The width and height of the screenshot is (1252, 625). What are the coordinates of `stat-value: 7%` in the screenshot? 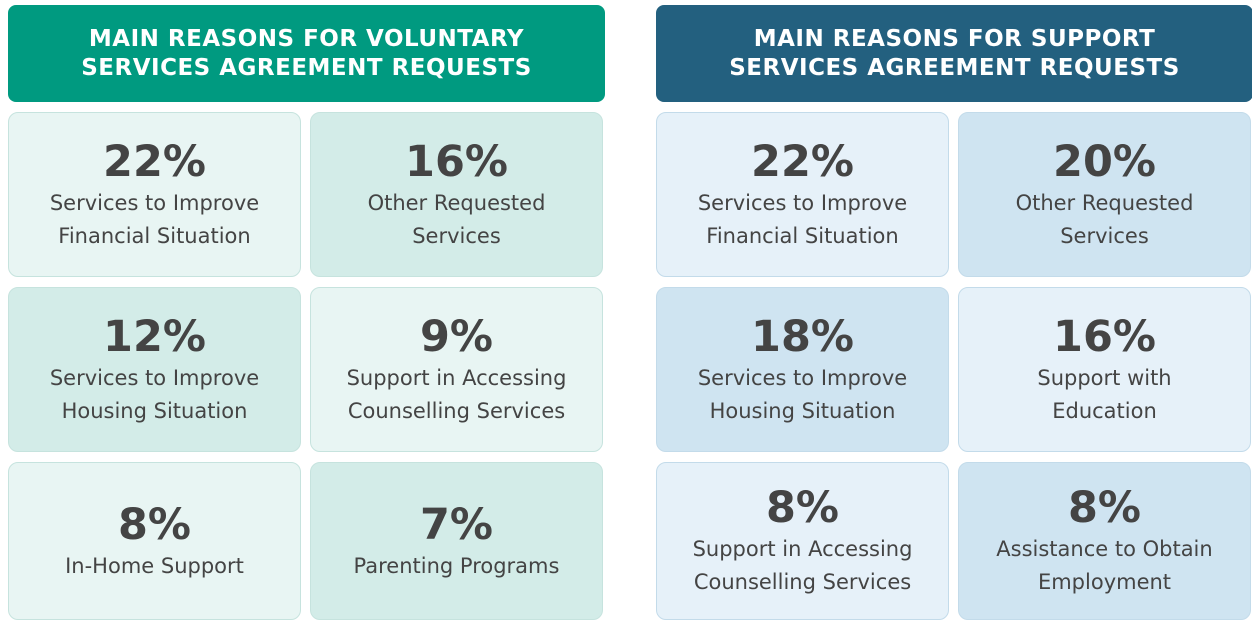 It's located at (456, 524).